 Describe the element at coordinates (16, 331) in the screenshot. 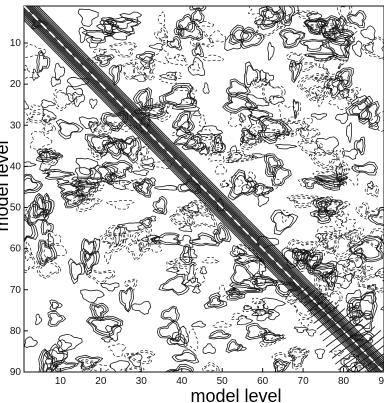

I see `y-axis-tick-label: 80` at that location.